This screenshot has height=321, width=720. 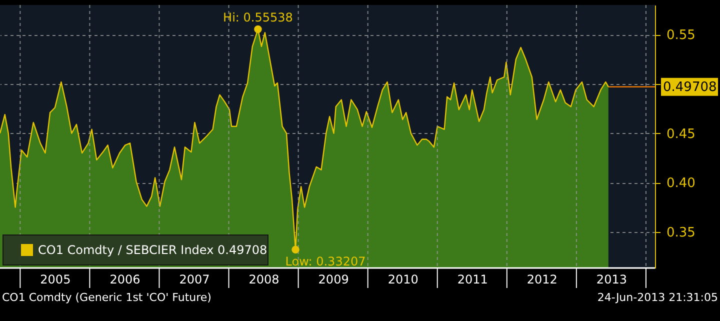 I want to click on text: CO1 Comdty (Generic 1st 'CO' Future), so click(x=107, y=297).